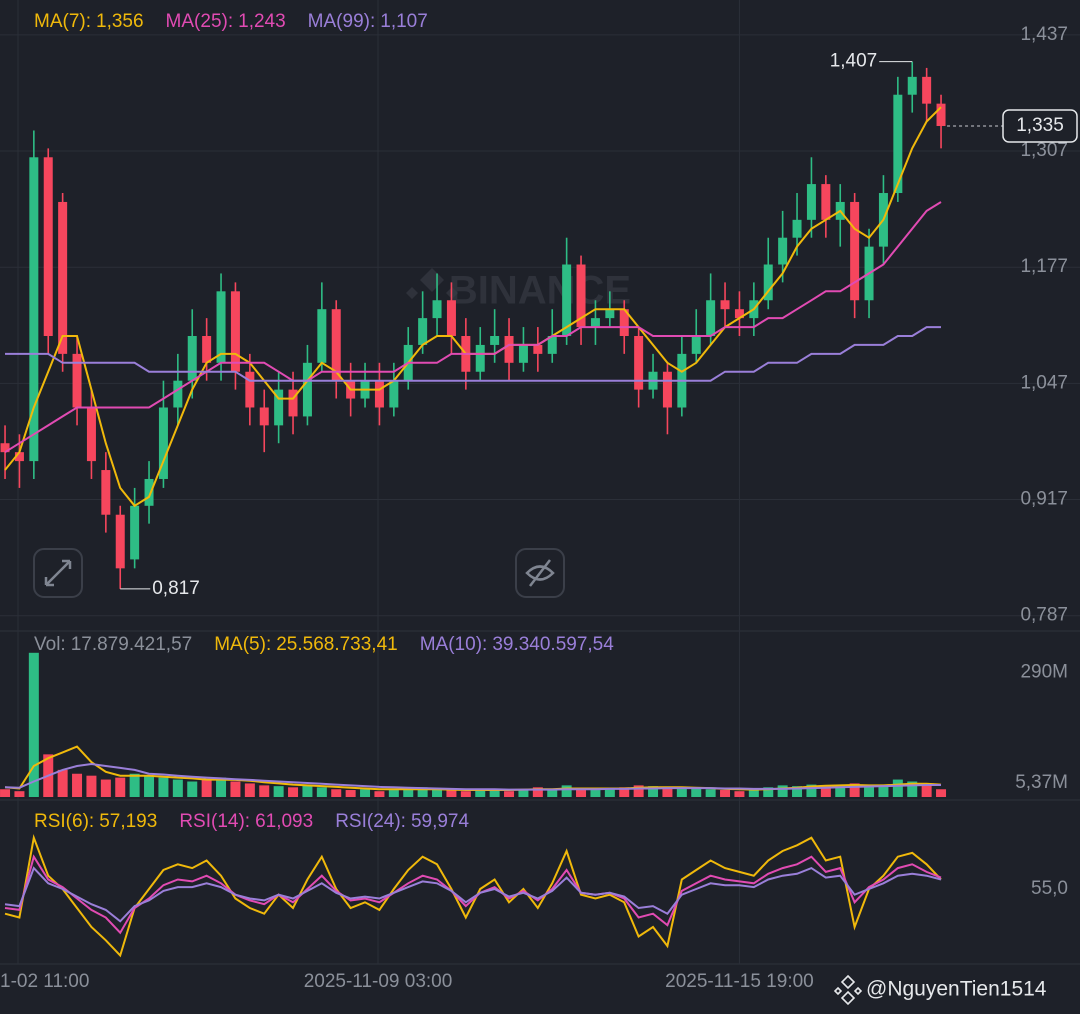  What do you see at coordinates (214, 821) in the screenshot?
I see `legend-name: RSI(14):` at bounding box center [214, 821].